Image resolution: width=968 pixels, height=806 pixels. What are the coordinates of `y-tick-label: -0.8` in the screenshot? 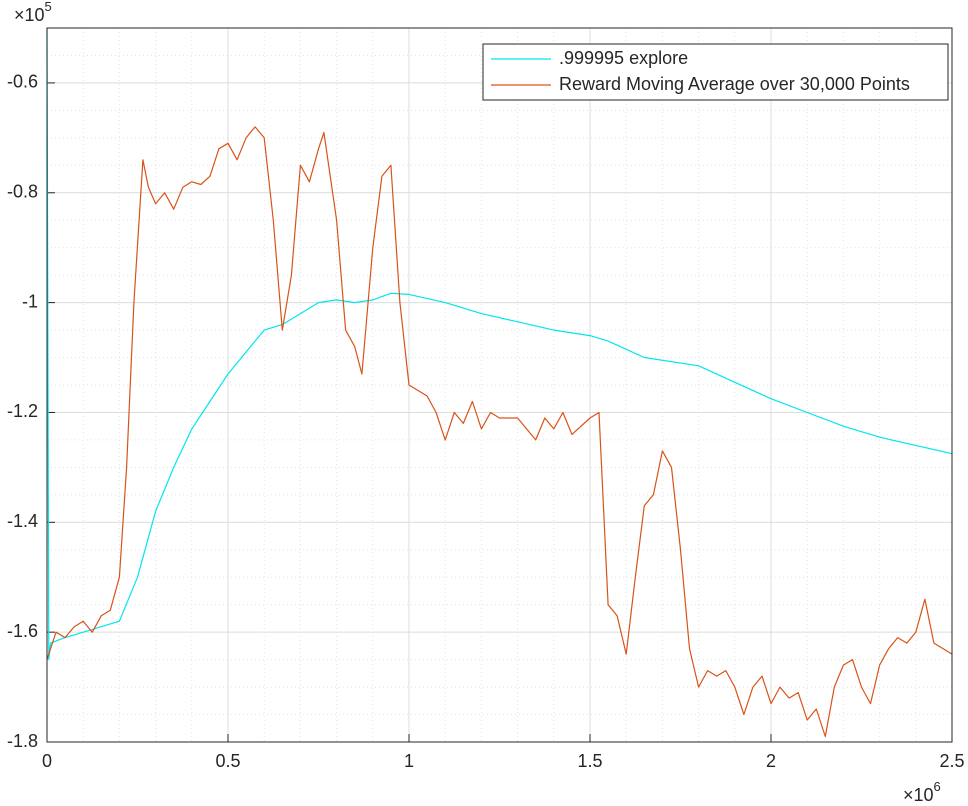 It's located at (22, 192).